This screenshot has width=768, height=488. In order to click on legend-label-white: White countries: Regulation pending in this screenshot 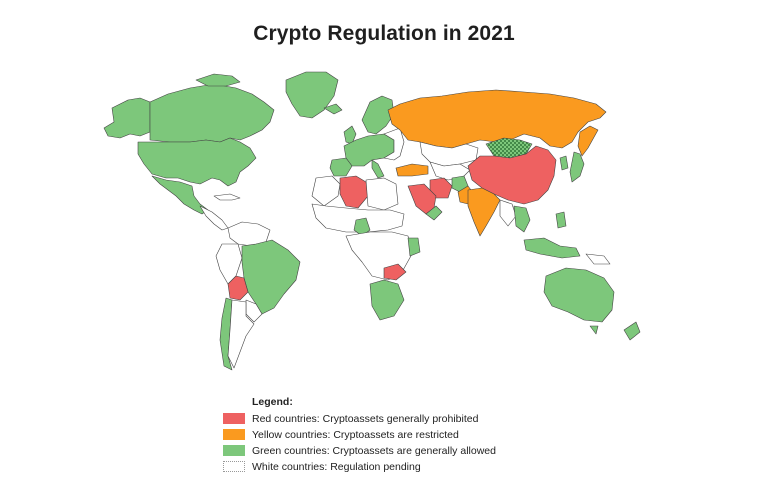, I will do `click(336, 466)`.